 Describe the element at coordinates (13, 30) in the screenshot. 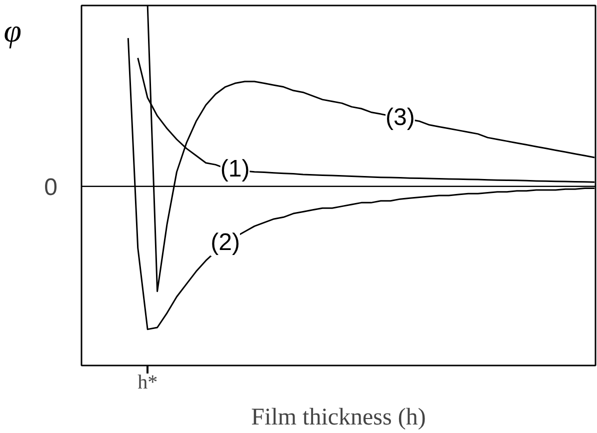

I see `y-axis-title: φ` at that location.